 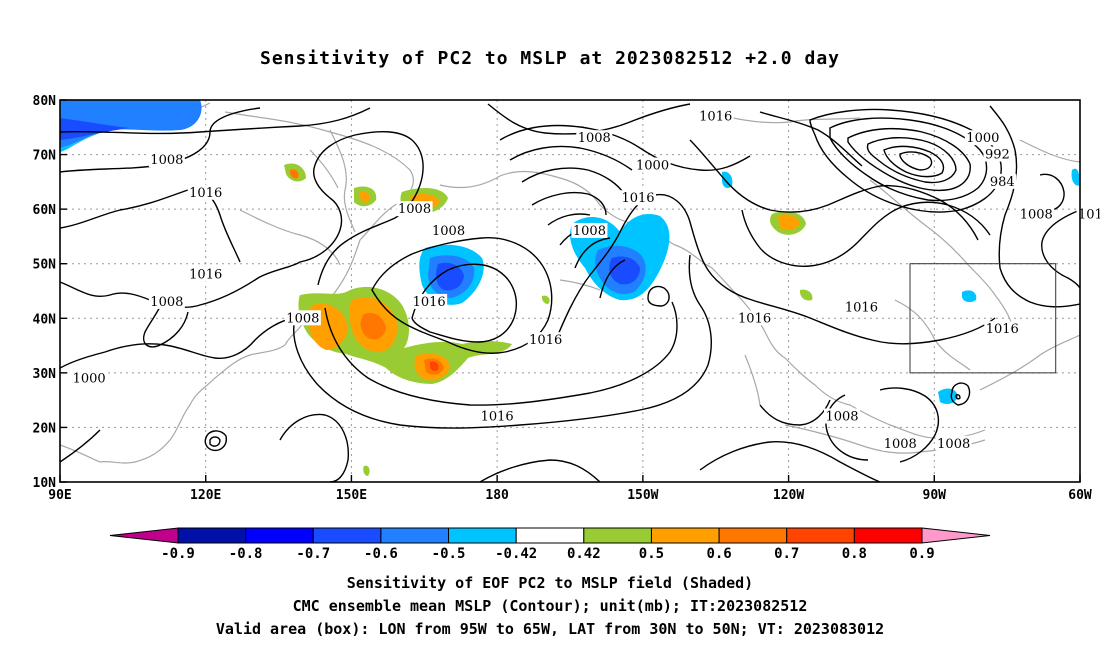 I want to click on lat-tick-label: 60N, so click(x=45, y=210).